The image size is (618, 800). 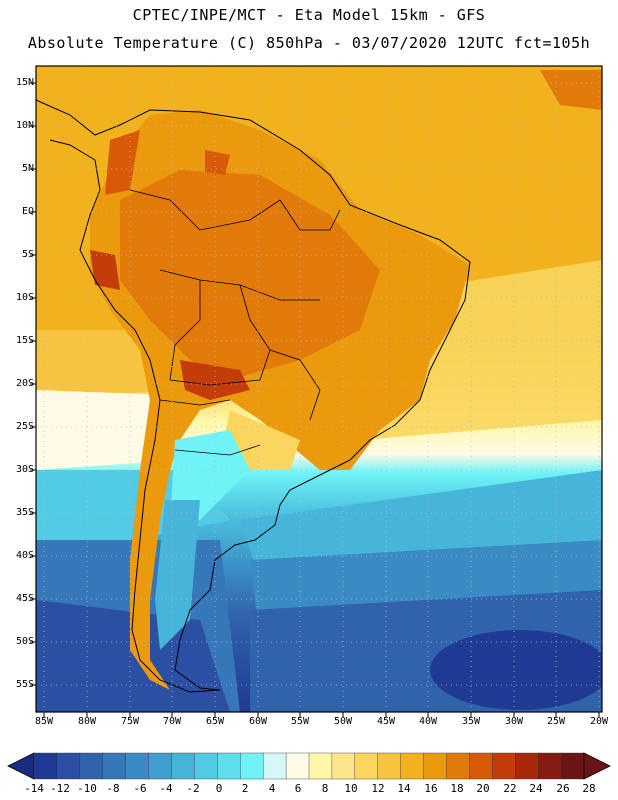 I want to click on colorbar-label: -12, so click(x=60, y=788).